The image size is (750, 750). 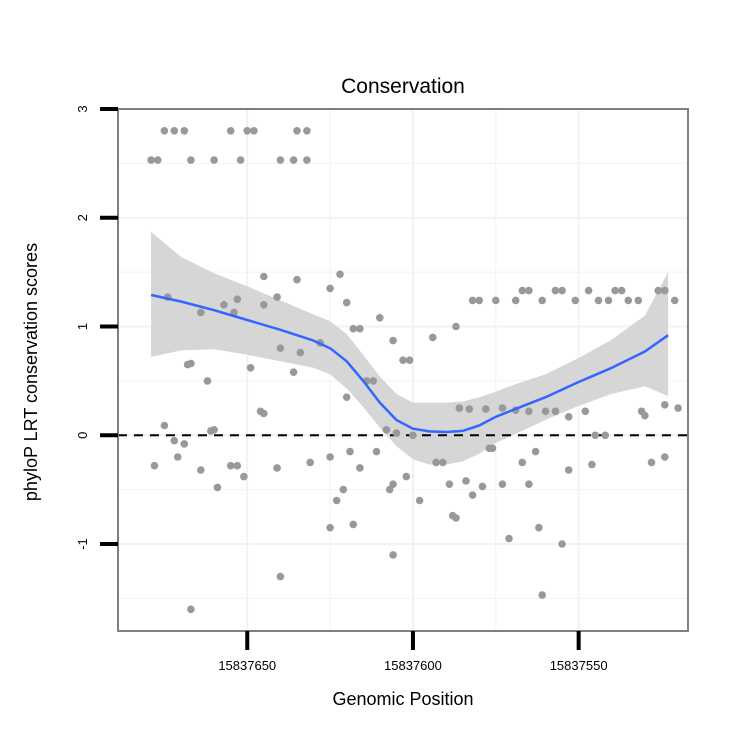 I want to click on x-tick-label: 15837650, so click(x=247, y=665).